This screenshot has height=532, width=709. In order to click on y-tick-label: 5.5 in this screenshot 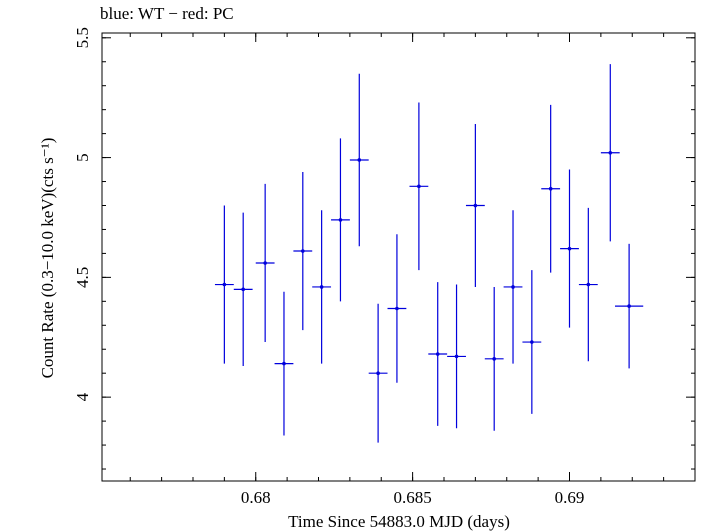, I will do `click(82, 37)`.